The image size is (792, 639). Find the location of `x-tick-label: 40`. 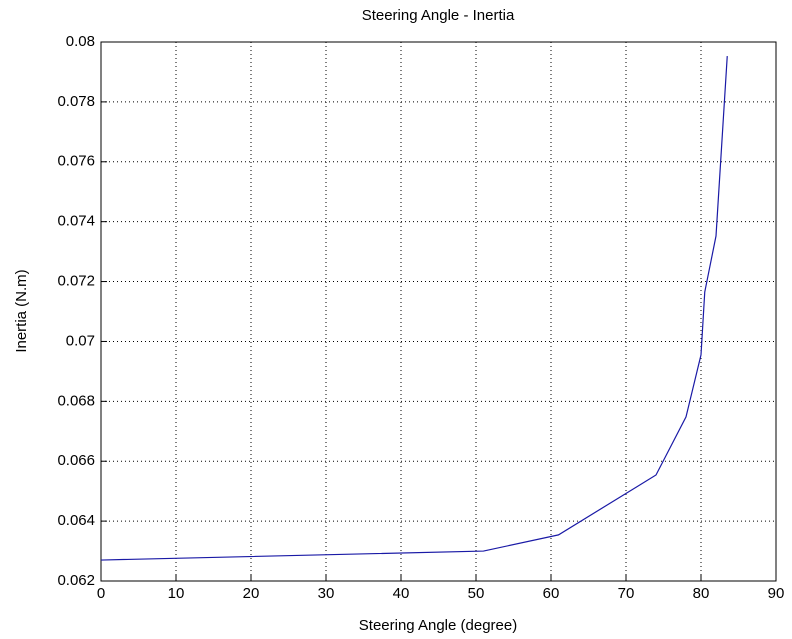

x-tick-label: 40 is located at coordinates (401, 593).